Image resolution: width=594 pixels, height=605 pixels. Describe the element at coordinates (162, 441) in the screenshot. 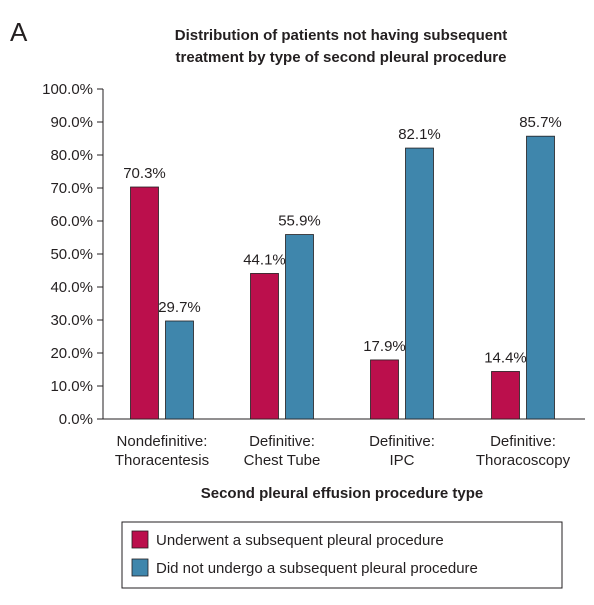

I see `x-tick-label: Nondefinitive:` at that location.